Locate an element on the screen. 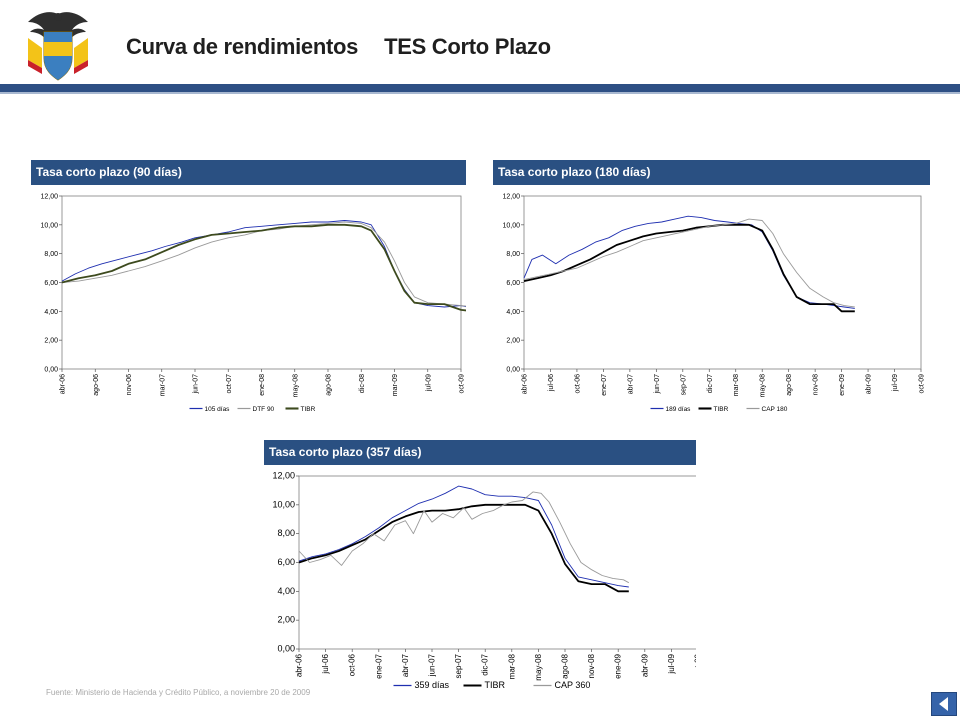  x-tick-label: abr-09 is located at coordinates (869, 384).